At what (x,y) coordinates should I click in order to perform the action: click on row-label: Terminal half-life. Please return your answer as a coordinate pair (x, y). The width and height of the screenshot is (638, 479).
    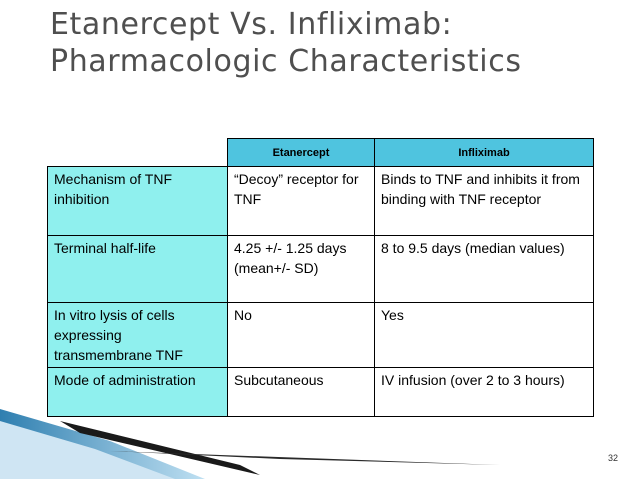
    Looking at the image, I should click on (137, 269).